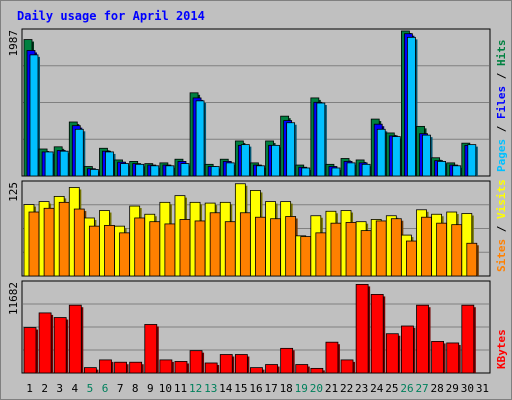 The width and height of the screenshot is (512, 400). What do you see at coordinates (195, 388) in the screenshot?
I see `x-tick-label-12: 12` at bounding box center [195, 388].